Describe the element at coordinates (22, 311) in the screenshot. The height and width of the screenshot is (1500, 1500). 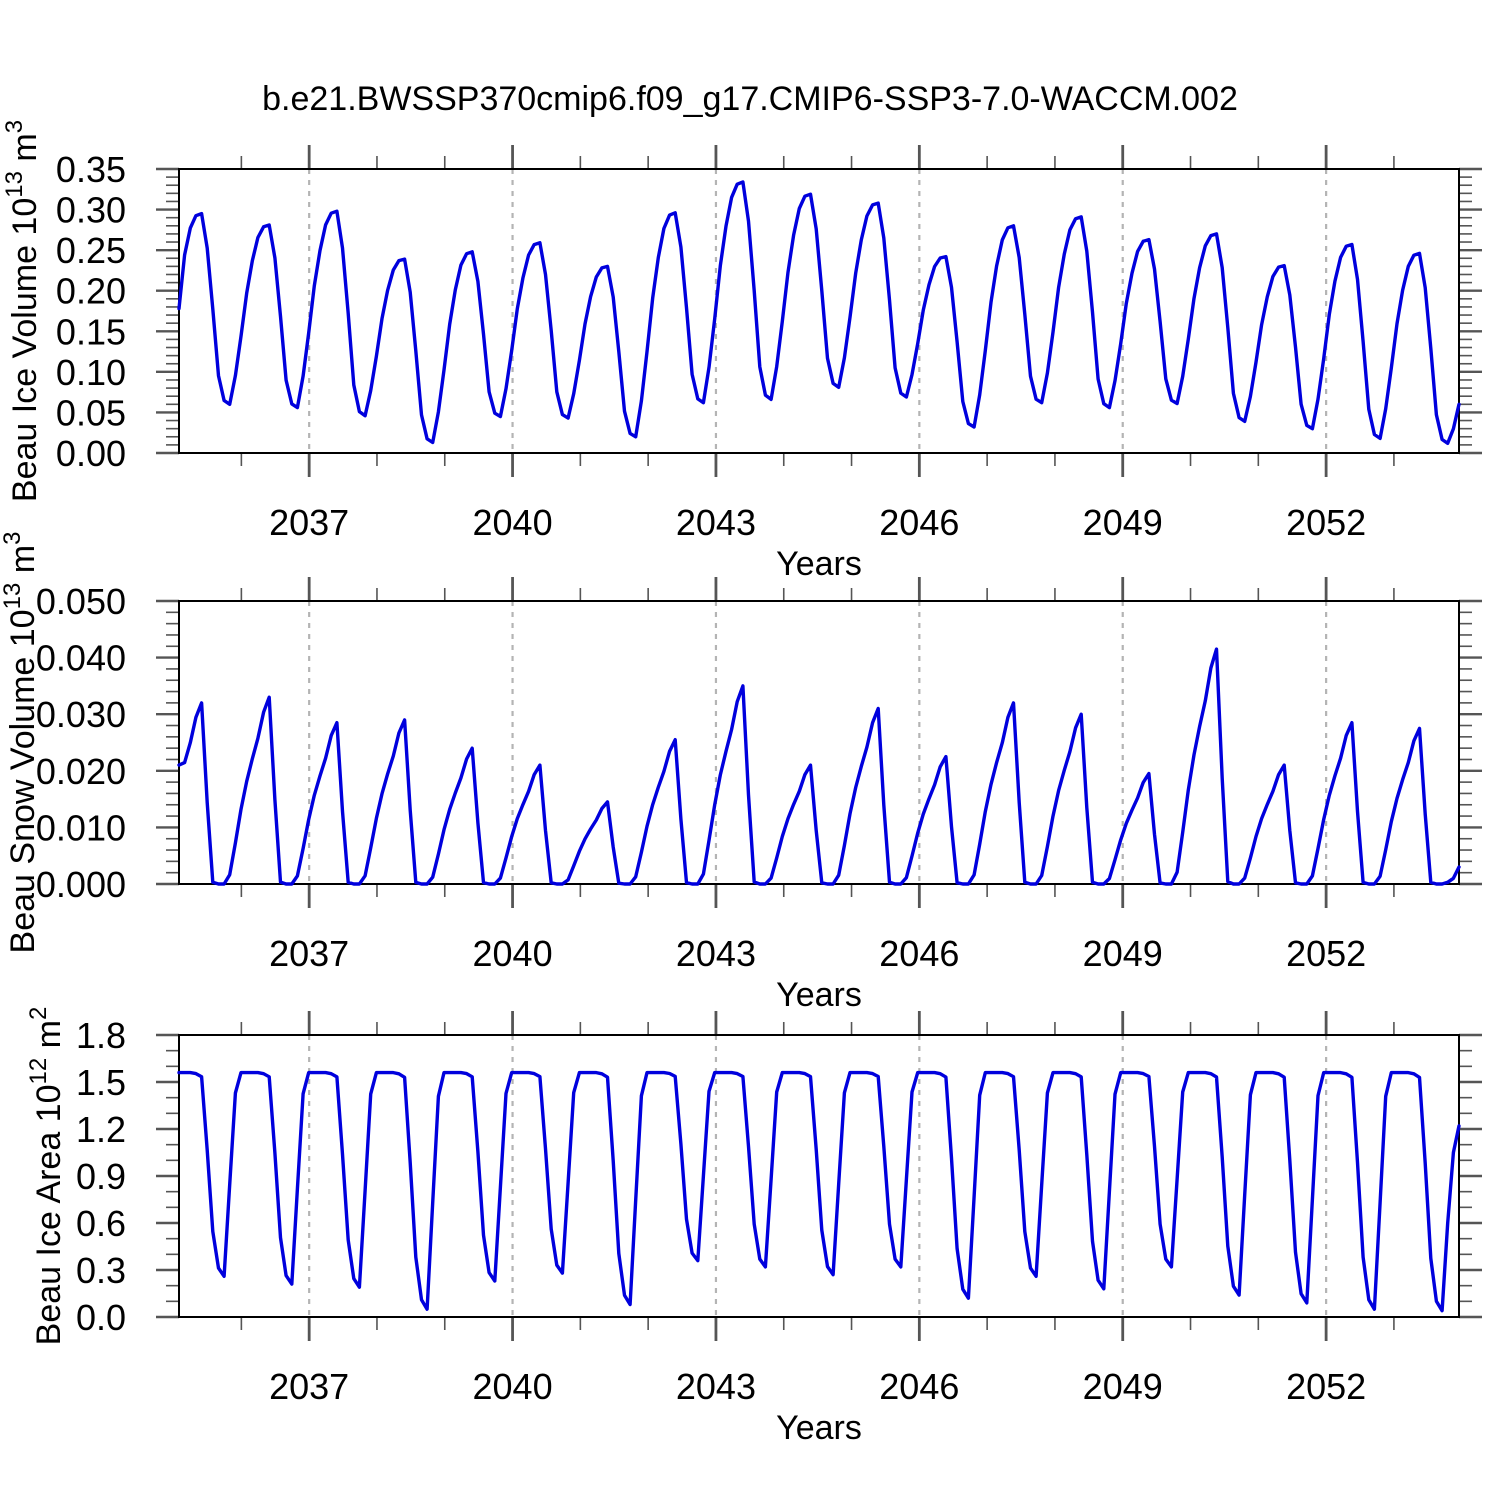
I see `y-axis-title: Beau Ice Volume 1013 m3` at that location.